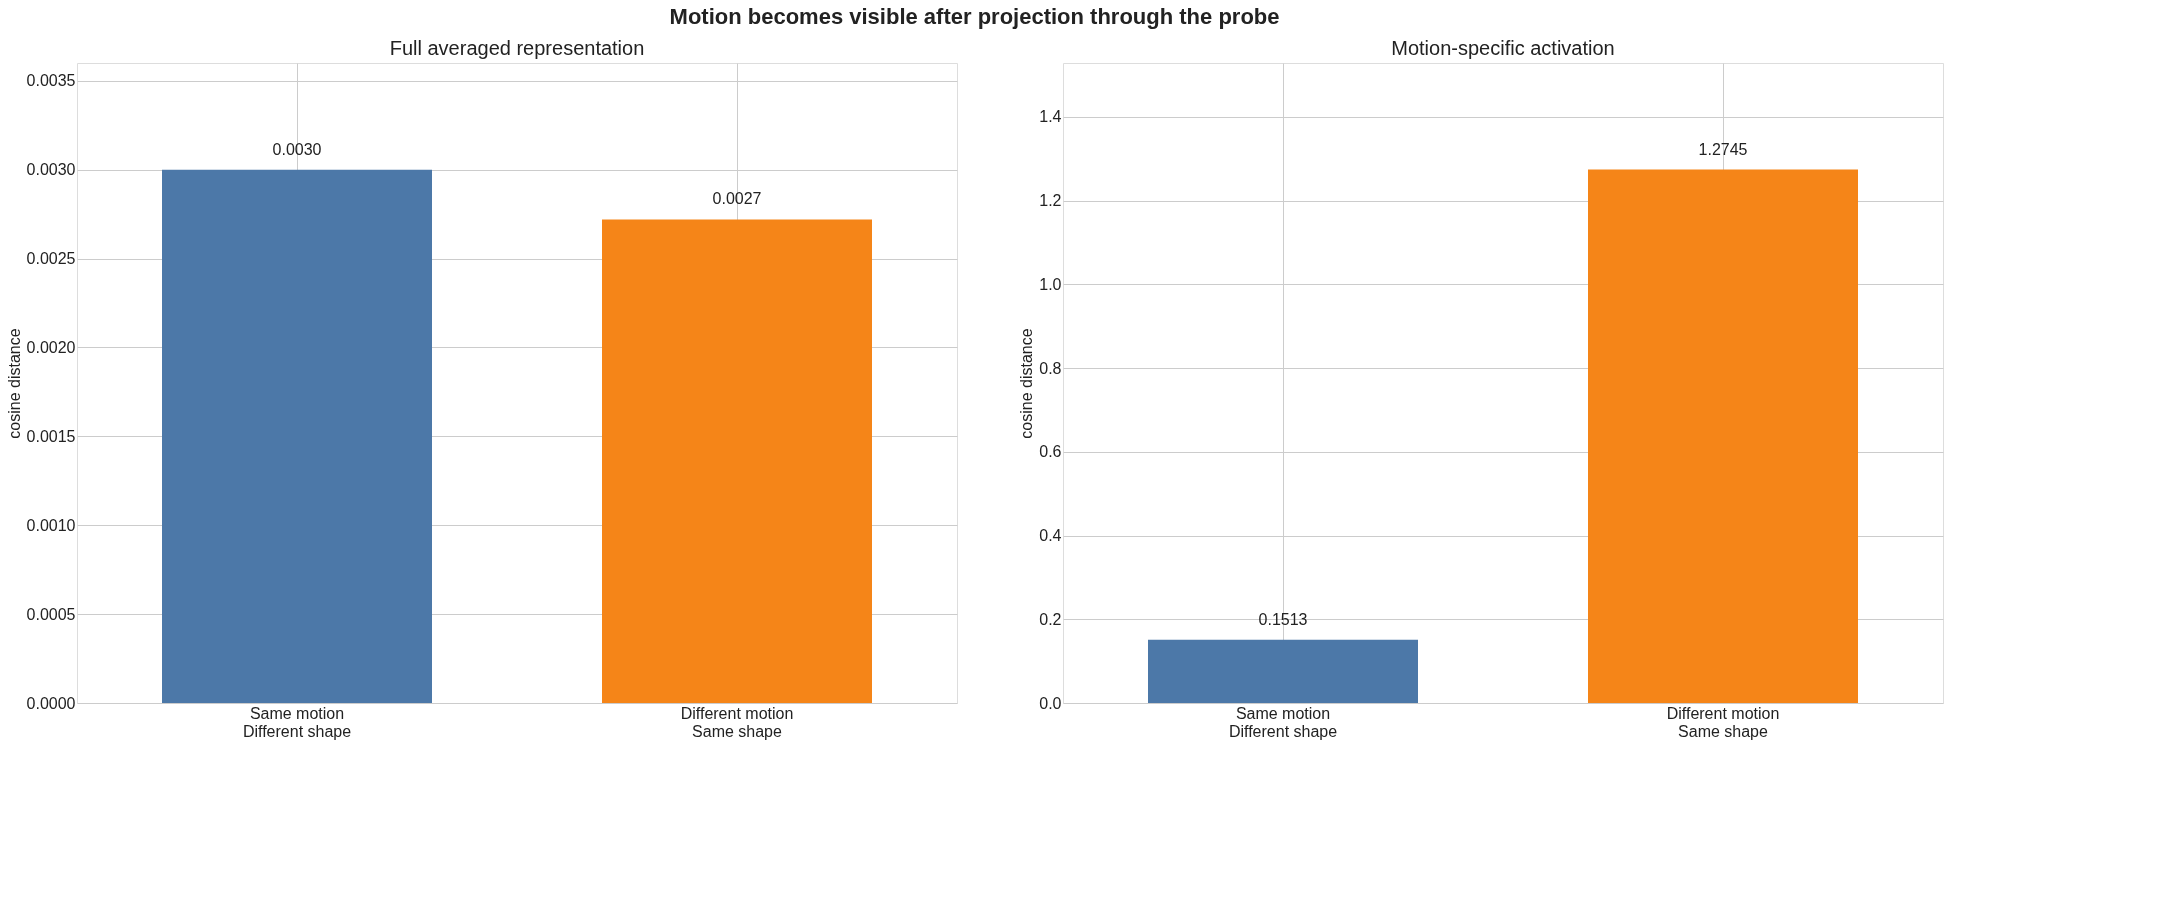 The image size is (2175, 916). What do you see at coordinates (51, 614) in the screenshot?
I see `y-tick-label: 0.0005` at bounding box center [51, 614].